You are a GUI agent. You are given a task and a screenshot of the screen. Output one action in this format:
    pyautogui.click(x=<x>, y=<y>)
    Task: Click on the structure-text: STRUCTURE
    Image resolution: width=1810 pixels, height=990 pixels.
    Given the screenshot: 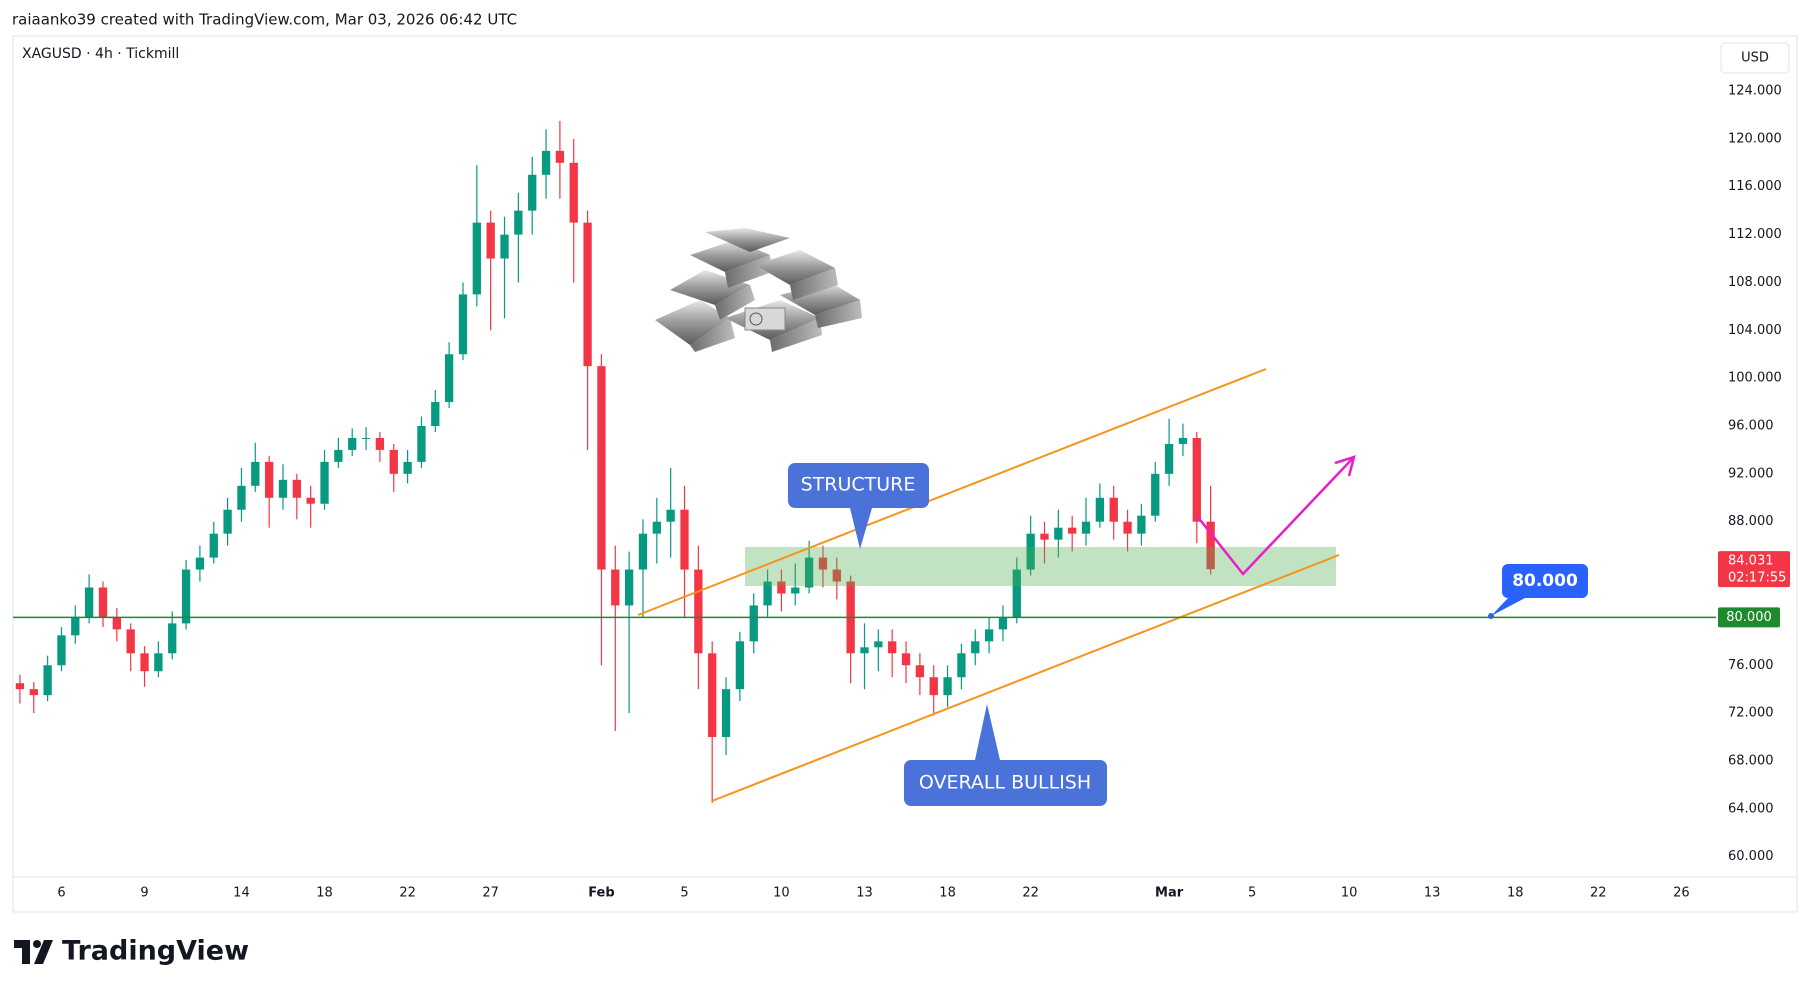 What is the action you would take?
    pyautogui.click(x=858, y=485)
    